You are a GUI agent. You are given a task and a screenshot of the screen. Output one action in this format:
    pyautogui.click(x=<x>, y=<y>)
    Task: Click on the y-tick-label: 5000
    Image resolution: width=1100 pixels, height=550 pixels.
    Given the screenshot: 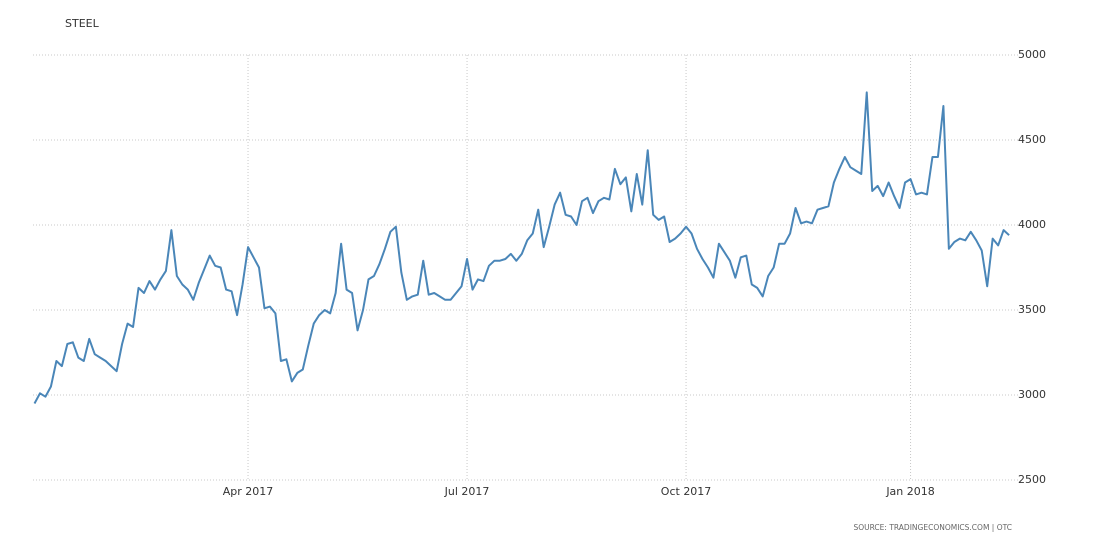 What is the action you would take?
    pyautogui.click(x=1032, y=54)
    